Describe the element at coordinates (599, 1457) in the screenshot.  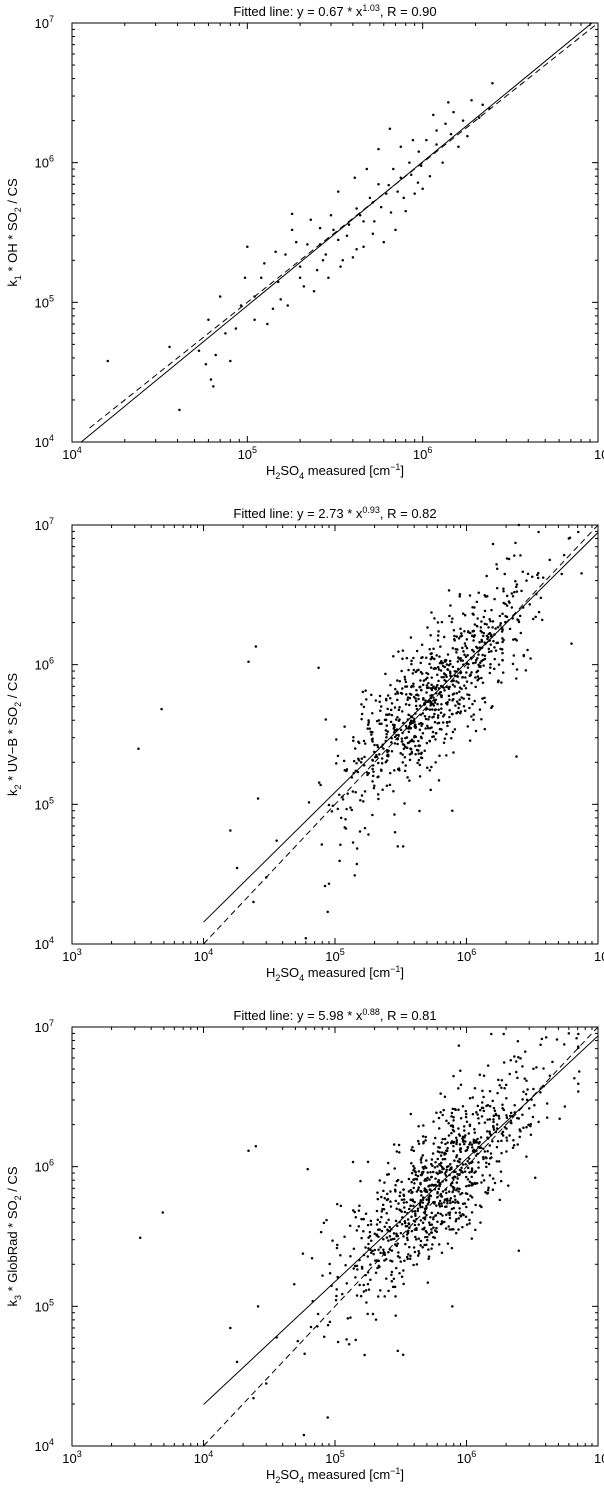
I see `x-tick-label: 107` at that location.